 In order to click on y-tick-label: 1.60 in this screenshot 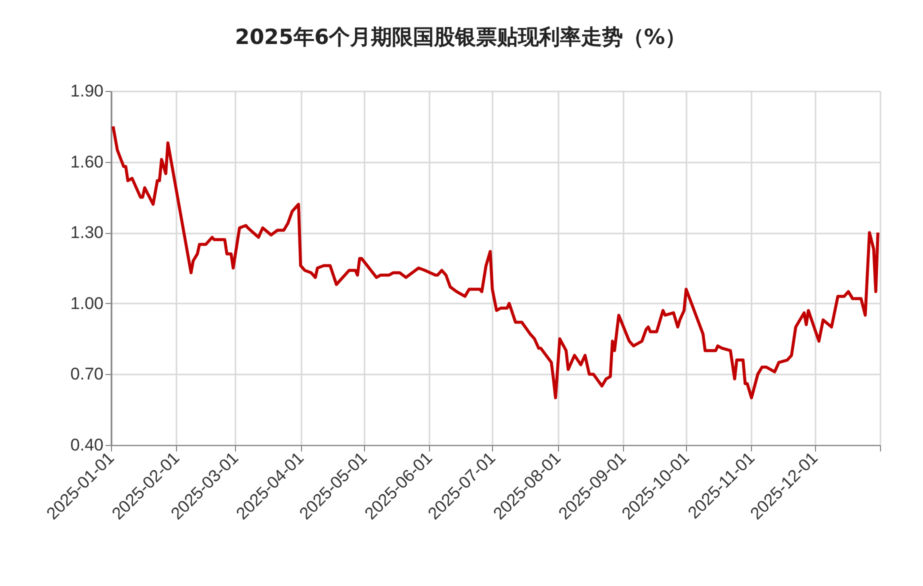, I will do `click(87, 162)`.